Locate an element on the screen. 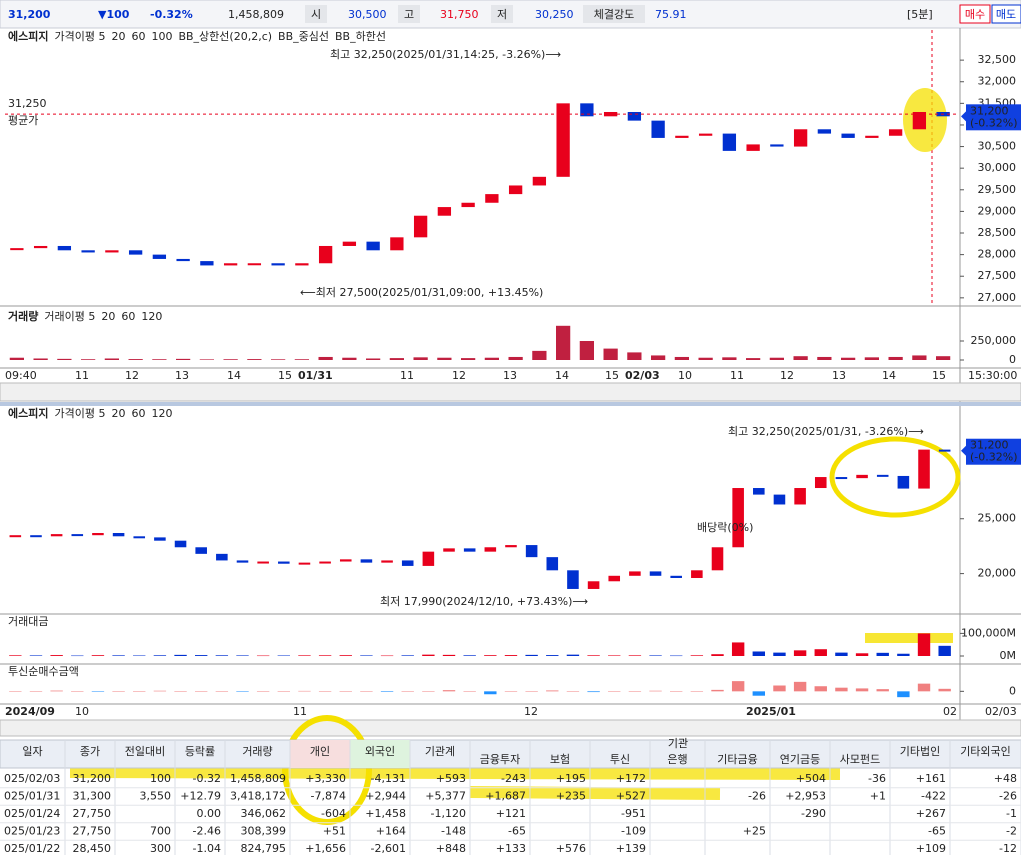 The image size is (1021, 855). annotation-high: 최고 32,250(2025/01/31, -3.26%)⟶ is located at coordinates (826, 431).